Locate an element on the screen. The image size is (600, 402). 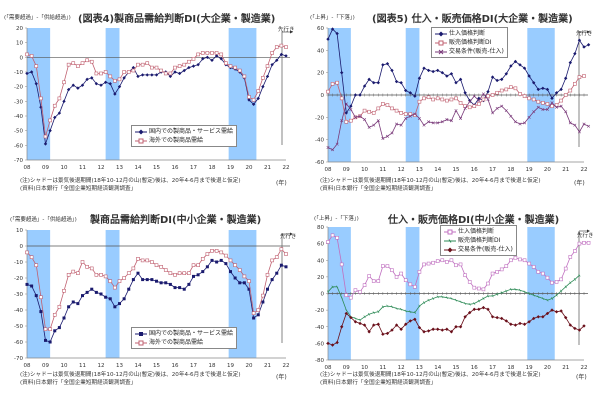
legend-item-overseas: 海外での製商品需給 is located at coordinates (184, 140).